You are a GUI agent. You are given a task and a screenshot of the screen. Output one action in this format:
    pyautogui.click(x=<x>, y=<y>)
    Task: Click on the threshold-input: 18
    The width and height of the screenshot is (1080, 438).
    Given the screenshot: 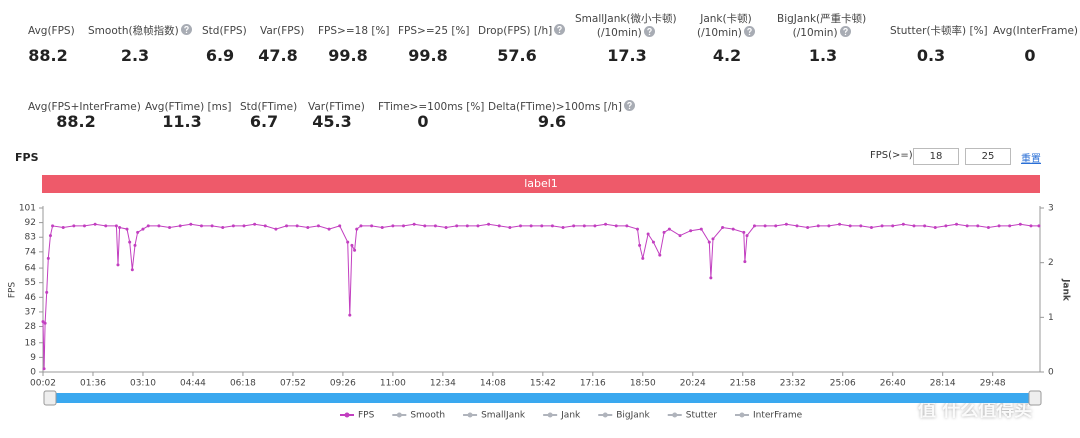 What is the action you would take?
    pyautogui.click(x=936, y=156)
    